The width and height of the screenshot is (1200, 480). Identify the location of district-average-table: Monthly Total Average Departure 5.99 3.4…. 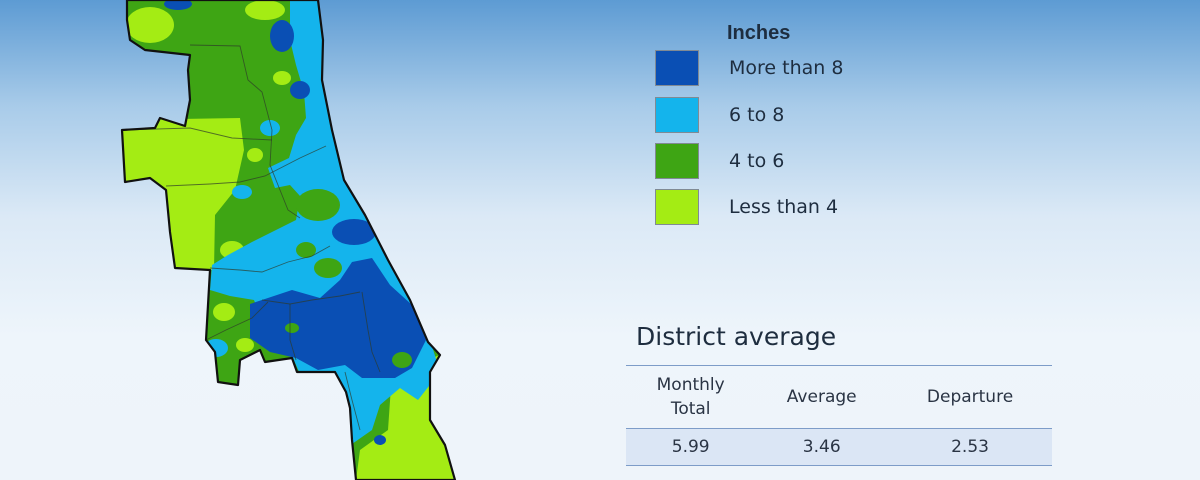
(839, 415).